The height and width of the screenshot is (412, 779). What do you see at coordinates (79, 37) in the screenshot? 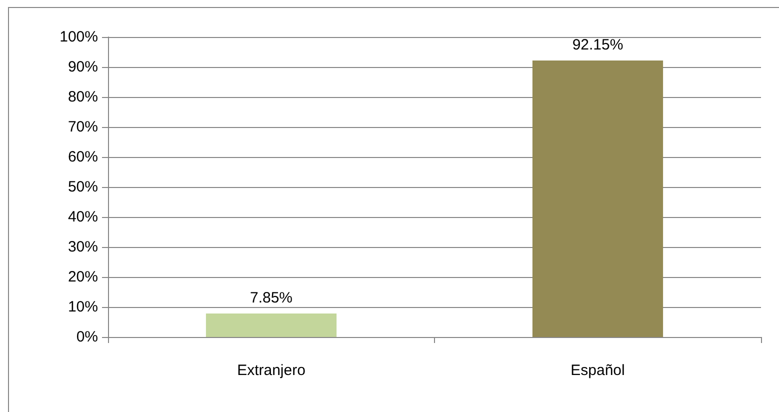
I see `y-tick-label: 100%` at bounding box center [79, 37].